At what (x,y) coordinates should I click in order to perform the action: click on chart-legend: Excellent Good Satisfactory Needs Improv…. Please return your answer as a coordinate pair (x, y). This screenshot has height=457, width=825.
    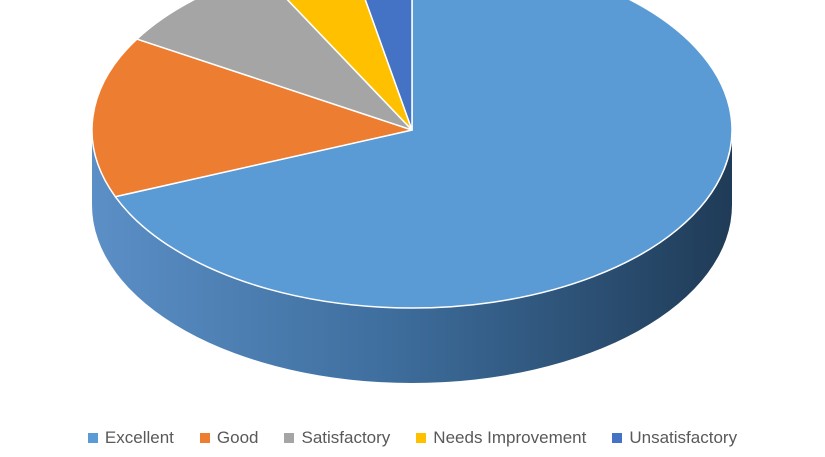
    Looking at the image, I should click on (412, 438).